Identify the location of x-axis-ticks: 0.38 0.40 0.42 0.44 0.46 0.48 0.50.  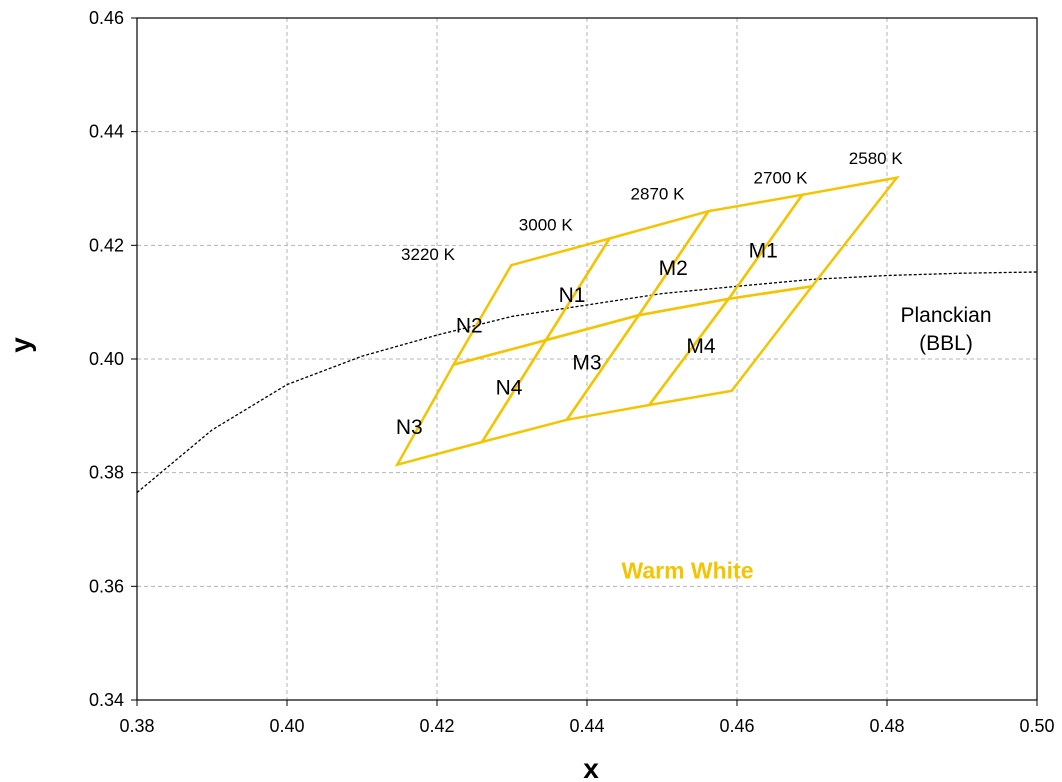
(587, 718).